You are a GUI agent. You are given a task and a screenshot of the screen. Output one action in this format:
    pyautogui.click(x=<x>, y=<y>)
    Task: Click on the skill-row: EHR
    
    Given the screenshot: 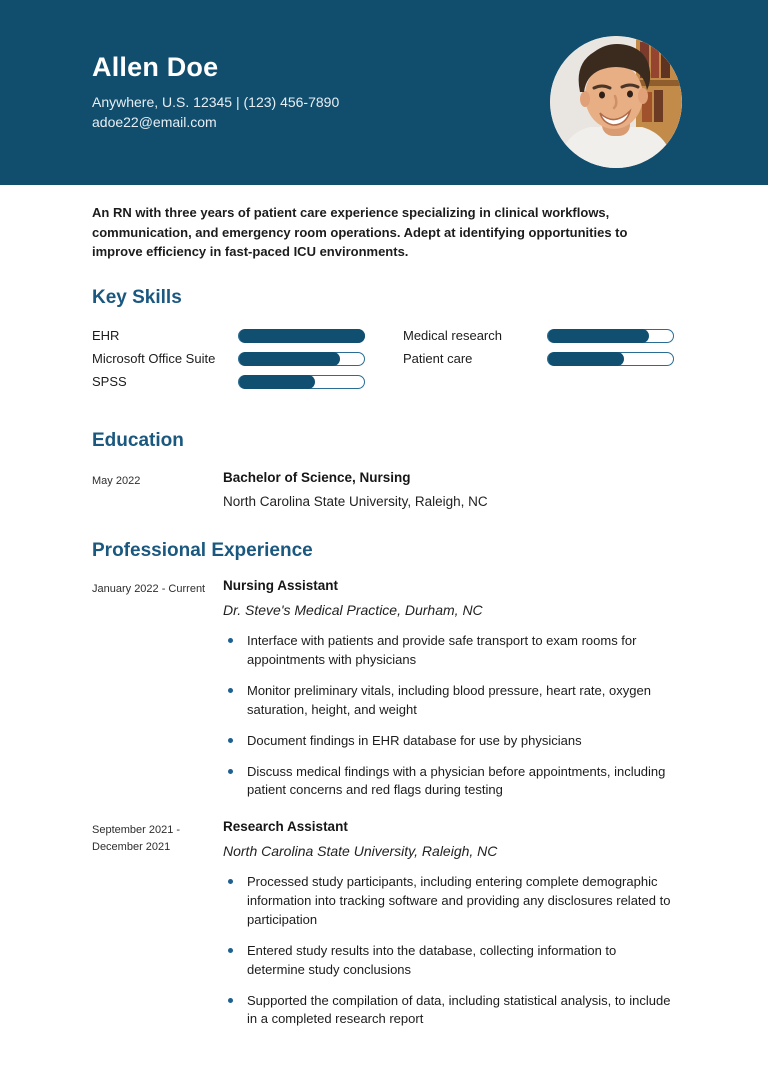 What is the action you would take?
    pyautogui.click(x=228, y=335)
    